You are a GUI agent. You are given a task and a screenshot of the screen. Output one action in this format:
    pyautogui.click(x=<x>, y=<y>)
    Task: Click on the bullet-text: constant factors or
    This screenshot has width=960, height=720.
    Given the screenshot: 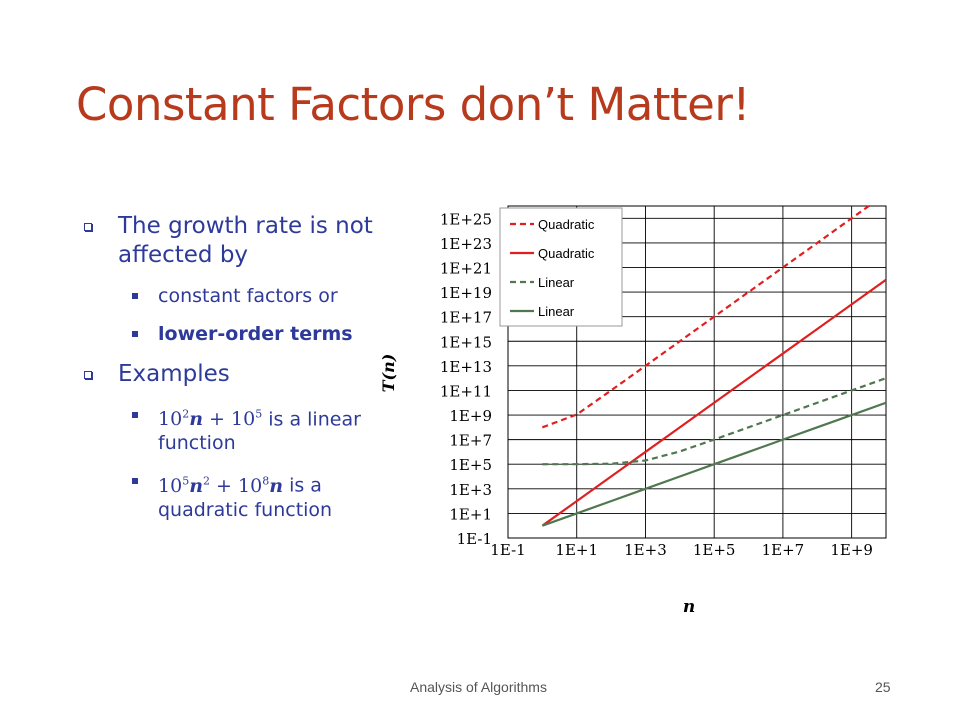 What is the action you would take?
    pyautogui.click(x=248, y=296)
    